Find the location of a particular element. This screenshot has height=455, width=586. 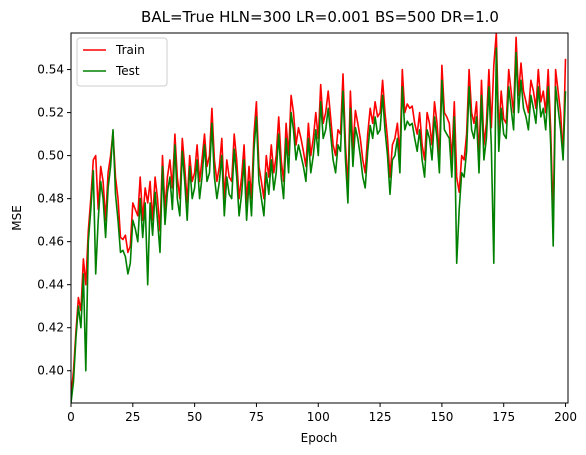

y-tick-label: 0.46 is located at coordinates (50, 242).